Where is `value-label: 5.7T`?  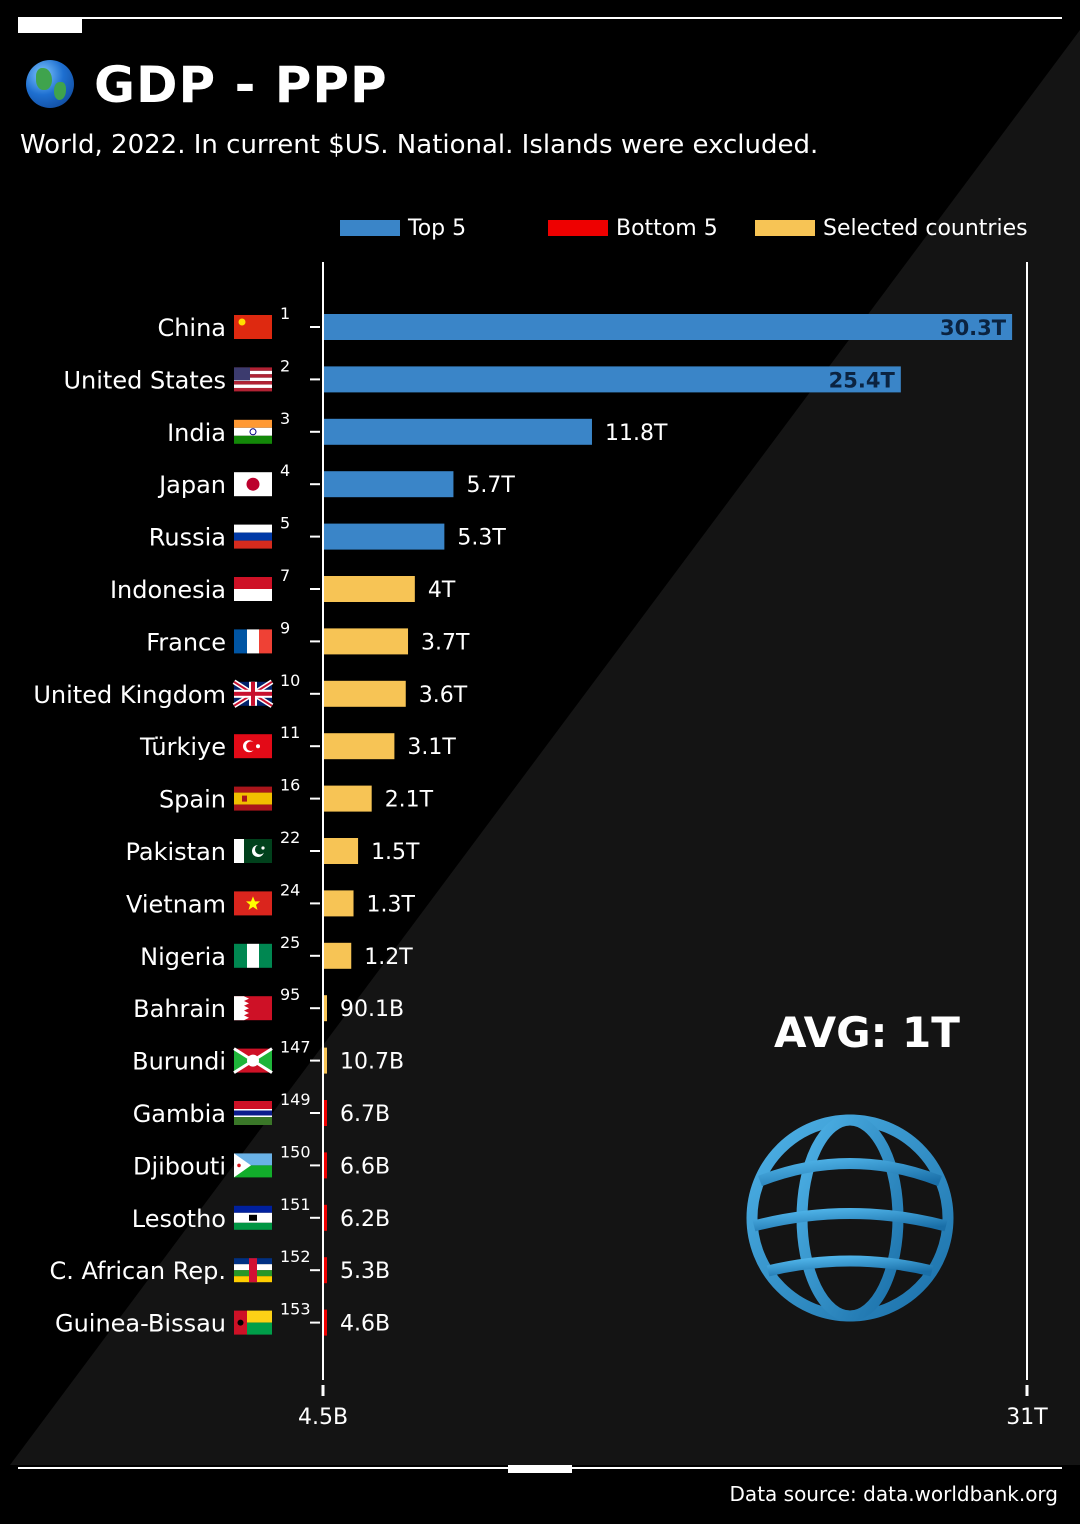 value-label: 5.7T is located at coordinates (490, 485).